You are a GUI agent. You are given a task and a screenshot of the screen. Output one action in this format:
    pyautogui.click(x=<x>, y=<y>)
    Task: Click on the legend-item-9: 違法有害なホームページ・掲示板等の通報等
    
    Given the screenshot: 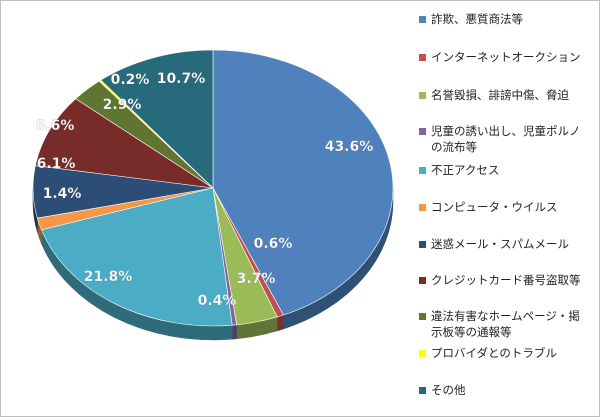 What is the action you would take?
    pyautogui.click(x=505, y=324)
    